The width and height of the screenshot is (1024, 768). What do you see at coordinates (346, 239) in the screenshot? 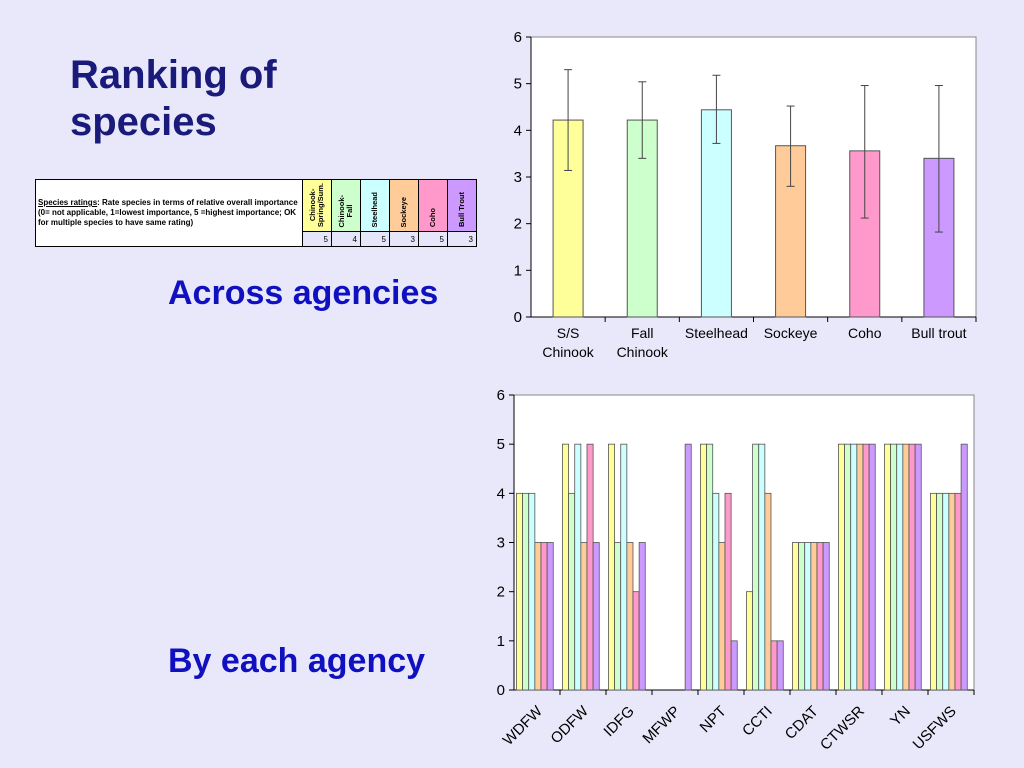
I see `rating-chinook-fall: 4` at bounding box center [346, 239].